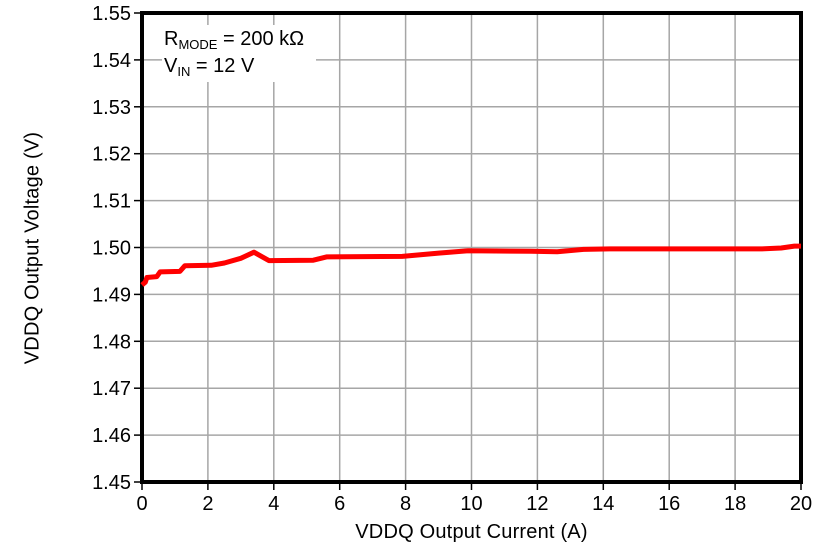  I want to click on annotation-line-rmode: RMODE = 200 kΩ, so click(234, 39).